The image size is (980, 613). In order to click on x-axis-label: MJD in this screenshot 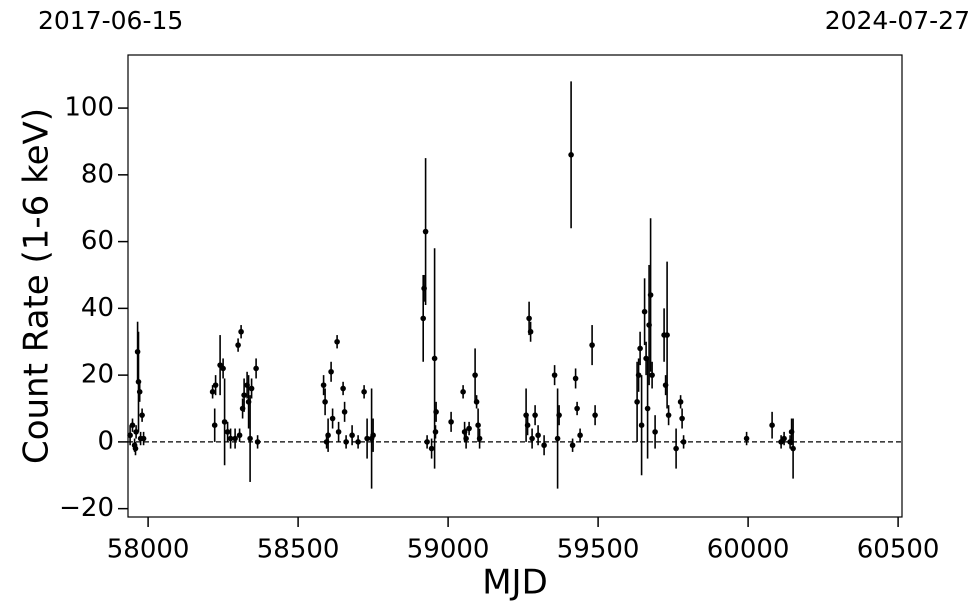, I will do `click(515, 583)`.